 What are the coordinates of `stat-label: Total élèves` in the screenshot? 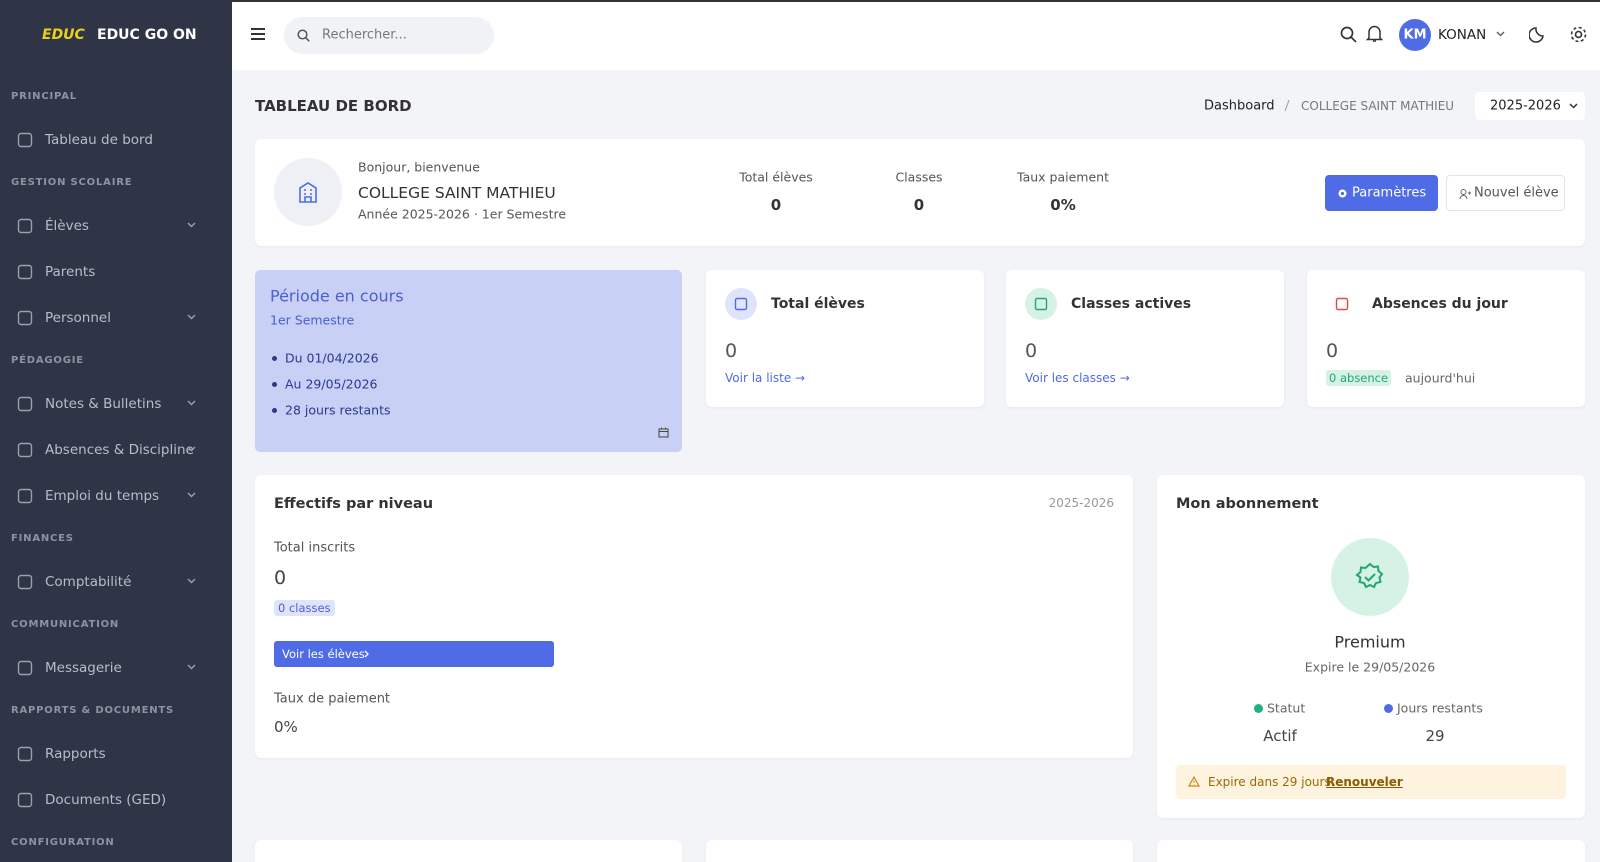 It's located at (776, 177).